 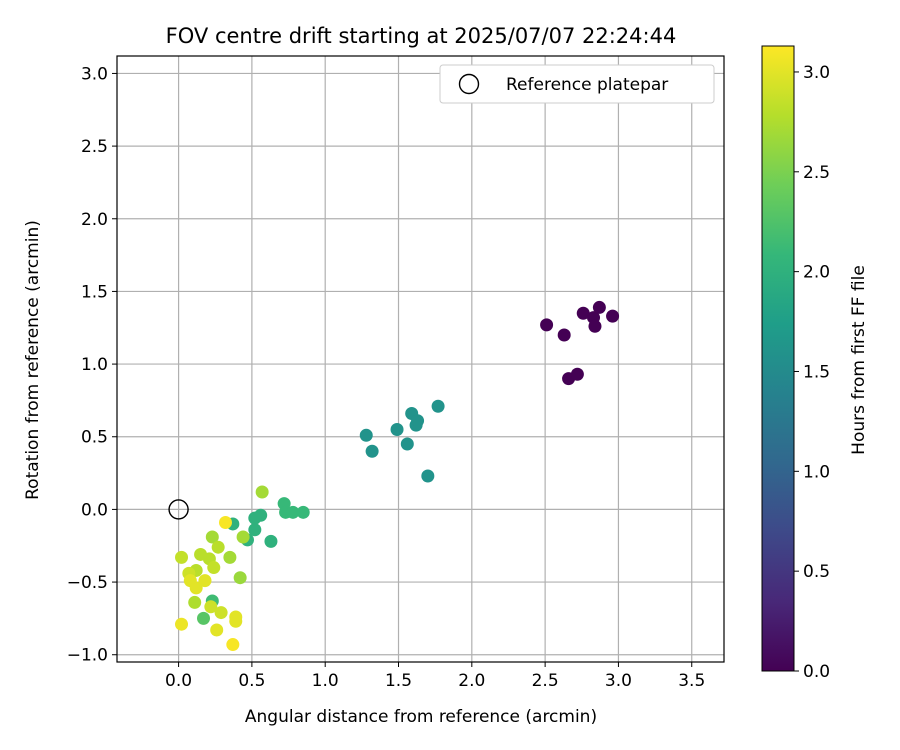 I want to click on x-axis-ticks: 0.0 0.5 1.0 1.5 2.0 2.5 3.0 3.5, so click(x=435, y=676).